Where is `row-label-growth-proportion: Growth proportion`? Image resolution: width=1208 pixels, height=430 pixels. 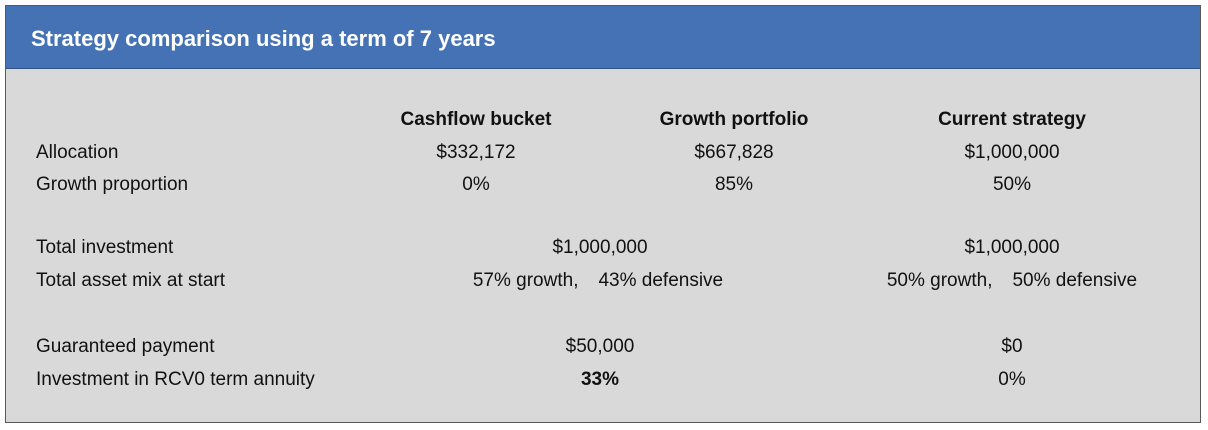 row-label-growth-proportion: Growth proportion is located at coordinates (112, 184).